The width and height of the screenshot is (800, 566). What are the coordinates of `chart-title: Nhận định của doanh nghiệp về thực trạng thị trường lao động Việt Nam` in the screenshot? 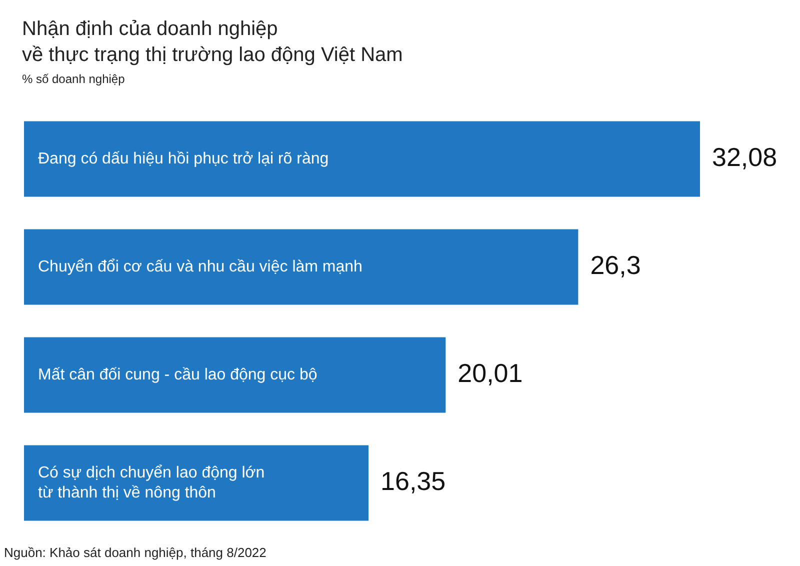 It's located at (212, 42).